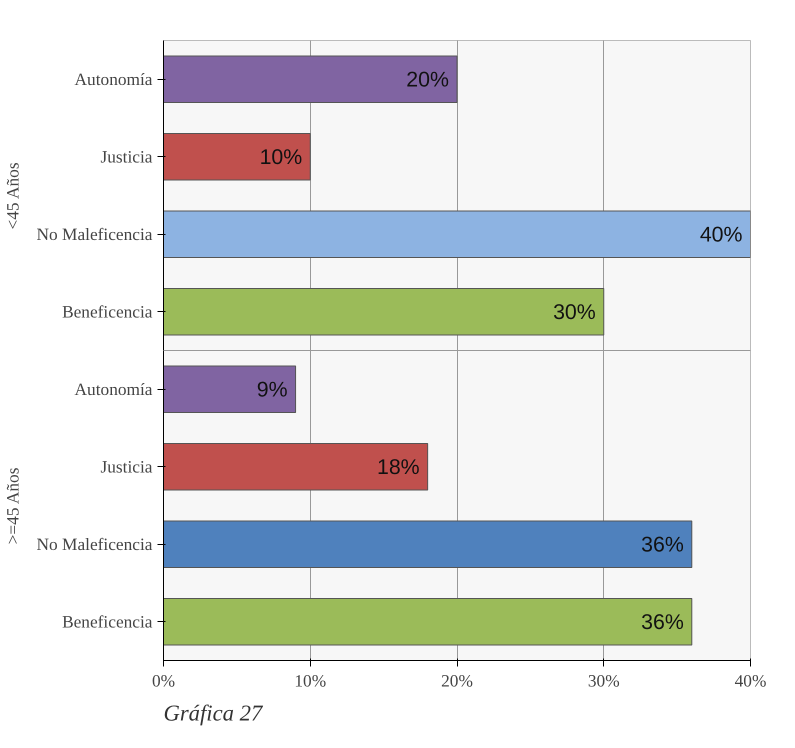 This screenshot has height=748, width=795. Describe the element at coordinates (13, 505) in the screenshot. I see `text: >=45 Años` at that location.